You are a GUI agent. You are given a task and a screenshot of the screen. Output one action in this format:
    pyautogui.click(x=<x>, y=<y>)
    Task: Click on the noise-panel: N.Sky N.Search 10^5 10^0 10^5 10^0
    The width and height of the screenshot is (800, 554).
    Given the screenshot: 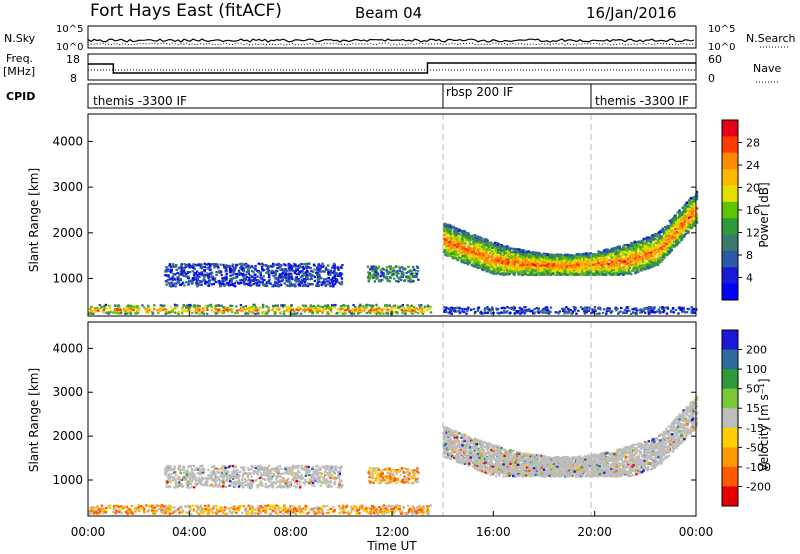 What is the action you would take?
    pyautogui.click(x=400, y=38)
    